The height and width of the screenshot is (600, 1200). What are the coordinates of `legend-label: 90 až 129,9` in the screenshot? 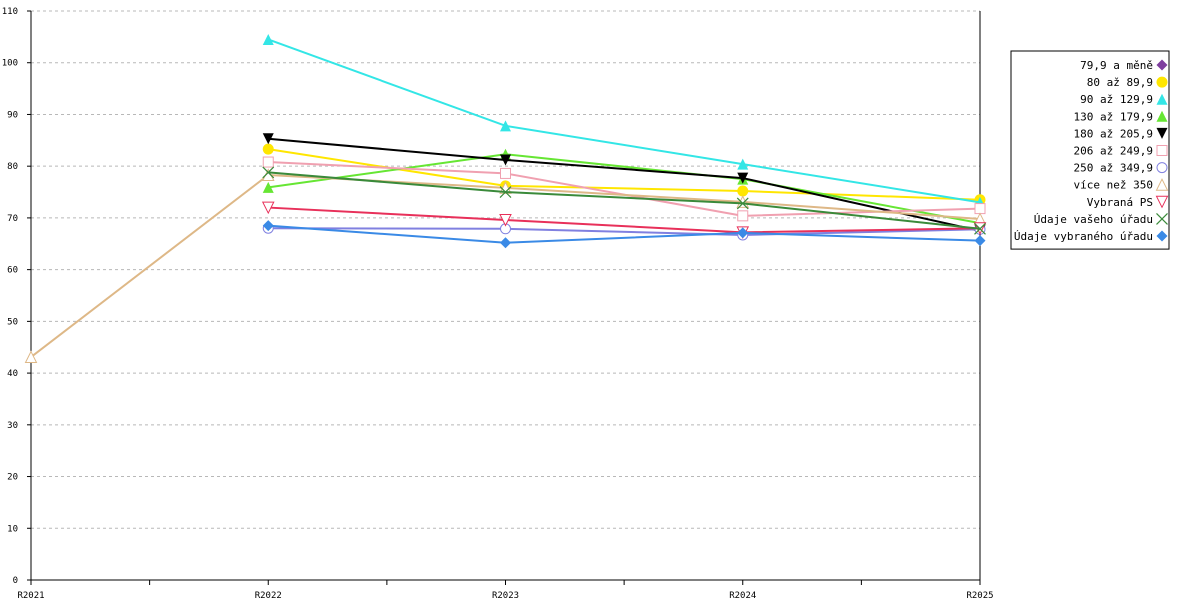 It's located at (1116, 99).